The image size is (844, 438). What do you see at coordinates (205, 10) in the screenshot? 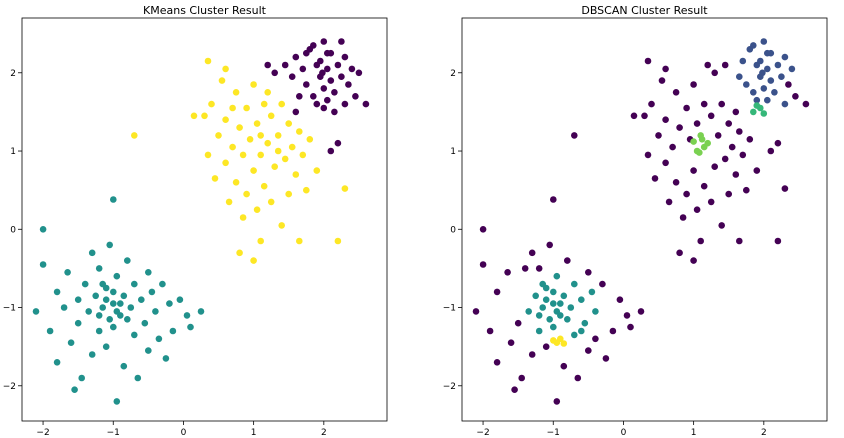
I see `chart-title: KMeans Cluster Result` at bounding box center [205, 10].